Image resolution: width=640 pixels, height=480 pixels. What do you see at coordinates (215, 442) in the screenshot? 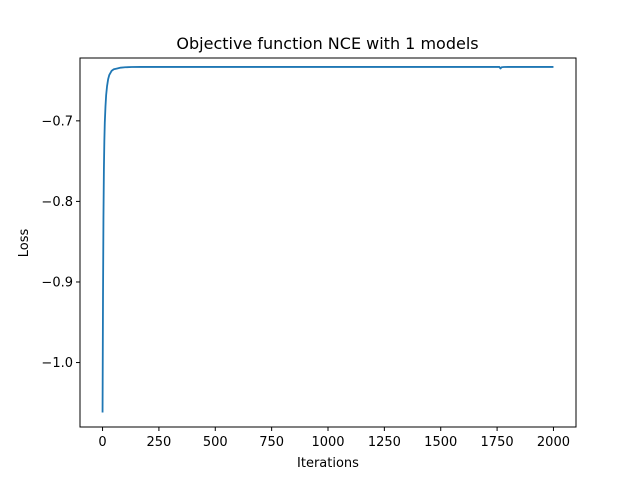
I see `x-tick-label: 500` at bounding box center [215, 442].